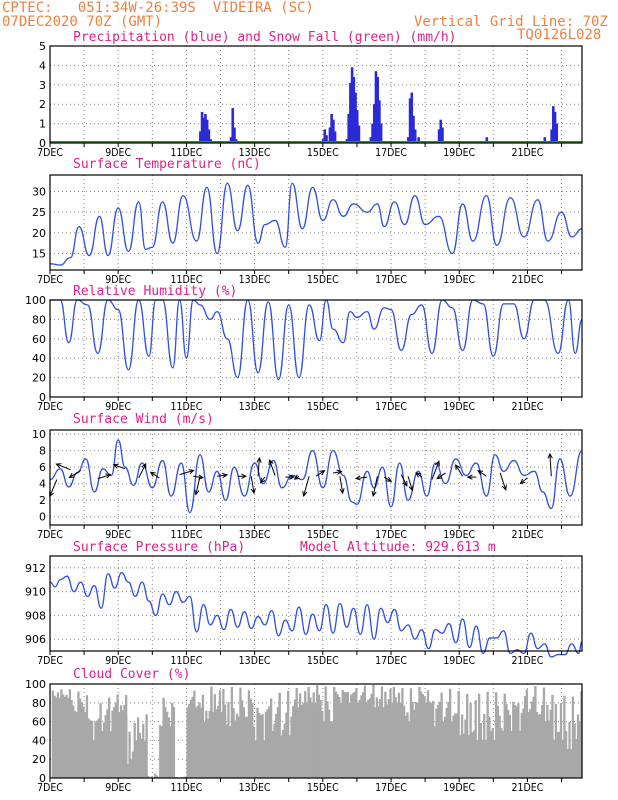 The width and height of the screenshot is (618, 800). Describe the element at coordinates (511, 22) in the screenshot. I see `grid-line-note: Vertical Grid Line: 70Z` at that location.